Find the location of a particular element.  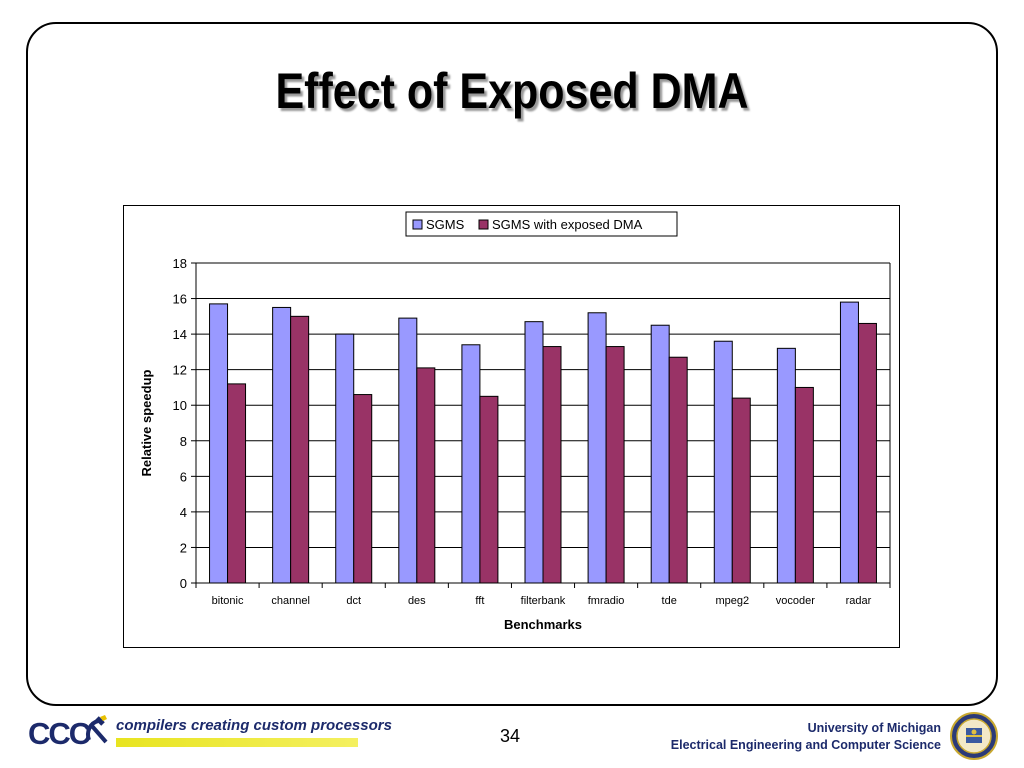

x-tick-label: radar is located at coordinates (859, 601).